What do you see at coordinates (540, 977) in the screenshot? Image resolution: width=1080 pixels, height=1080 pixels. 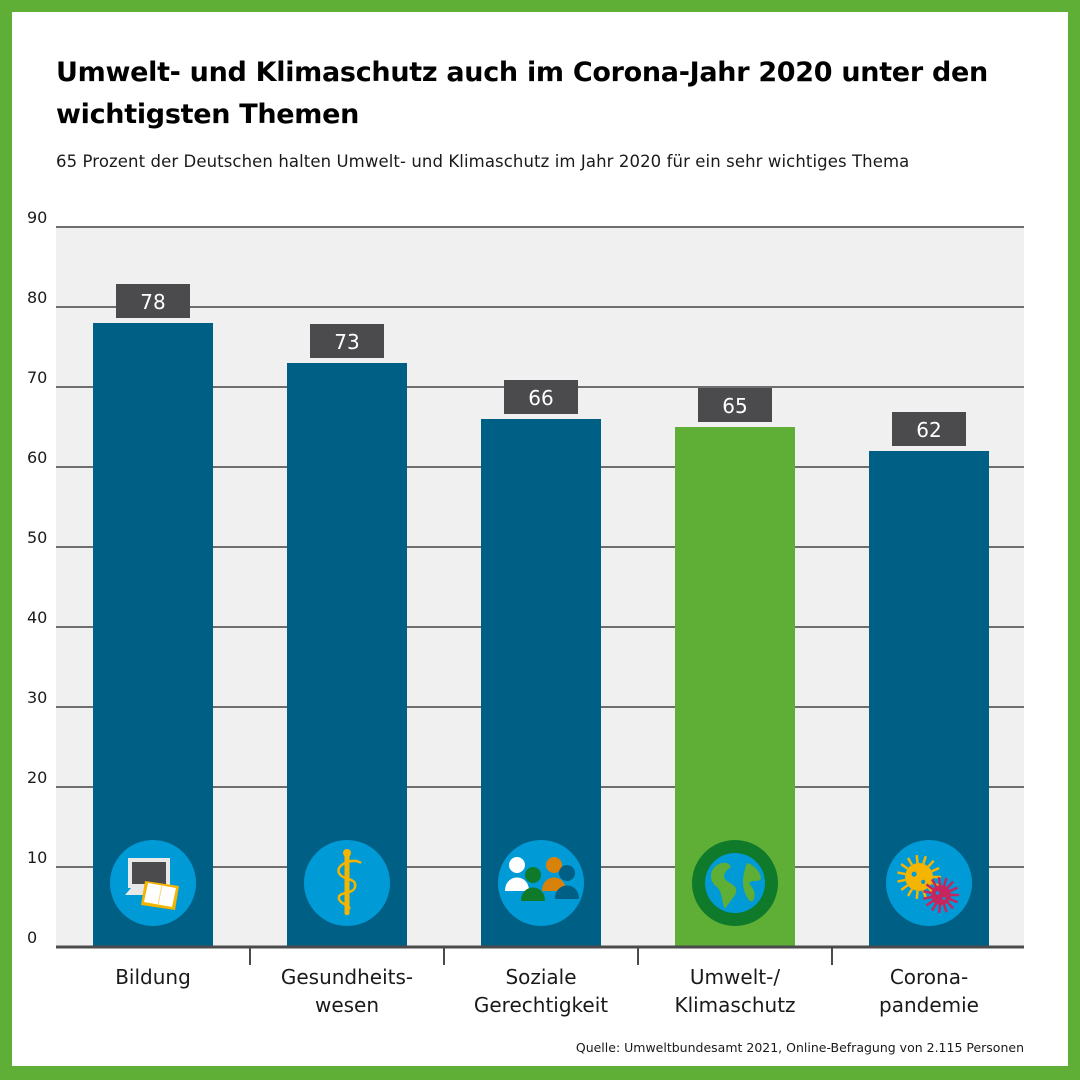 I see `x-category-label: Soziale` at bounding box center [540, 977].